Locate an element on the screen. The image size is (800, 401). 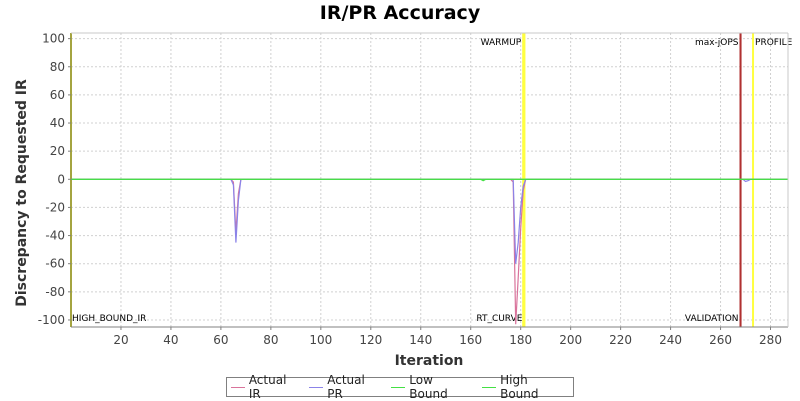
x-tick-label: 220 is located at coordinates (620, 340).